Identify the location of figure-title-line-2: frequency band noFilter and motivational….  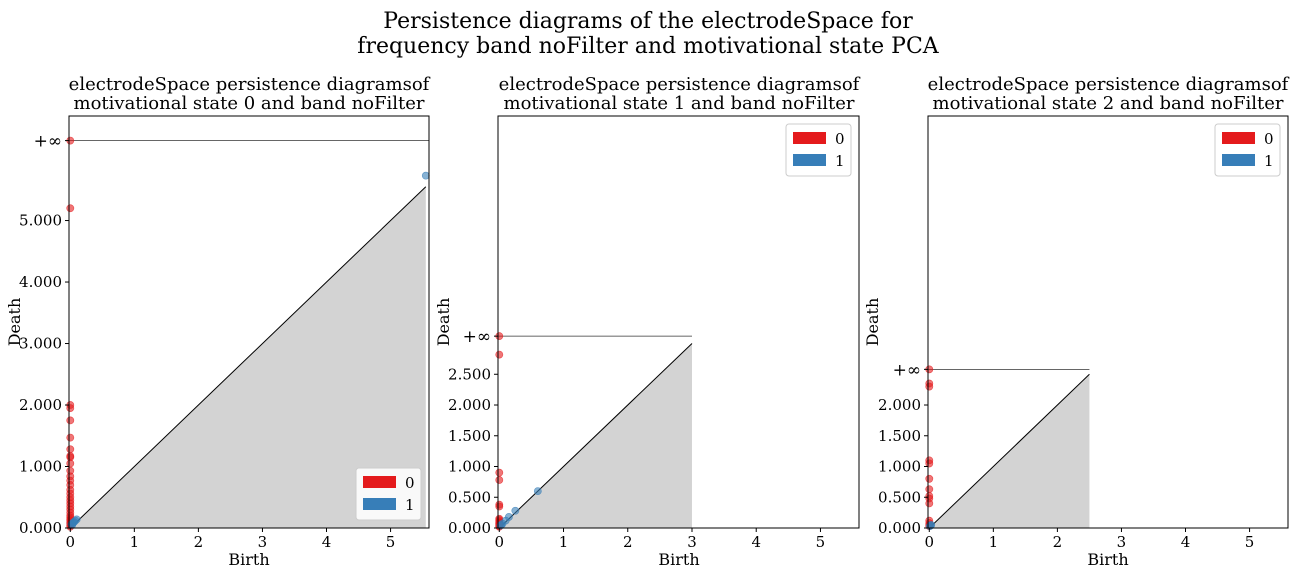
(648, 46).